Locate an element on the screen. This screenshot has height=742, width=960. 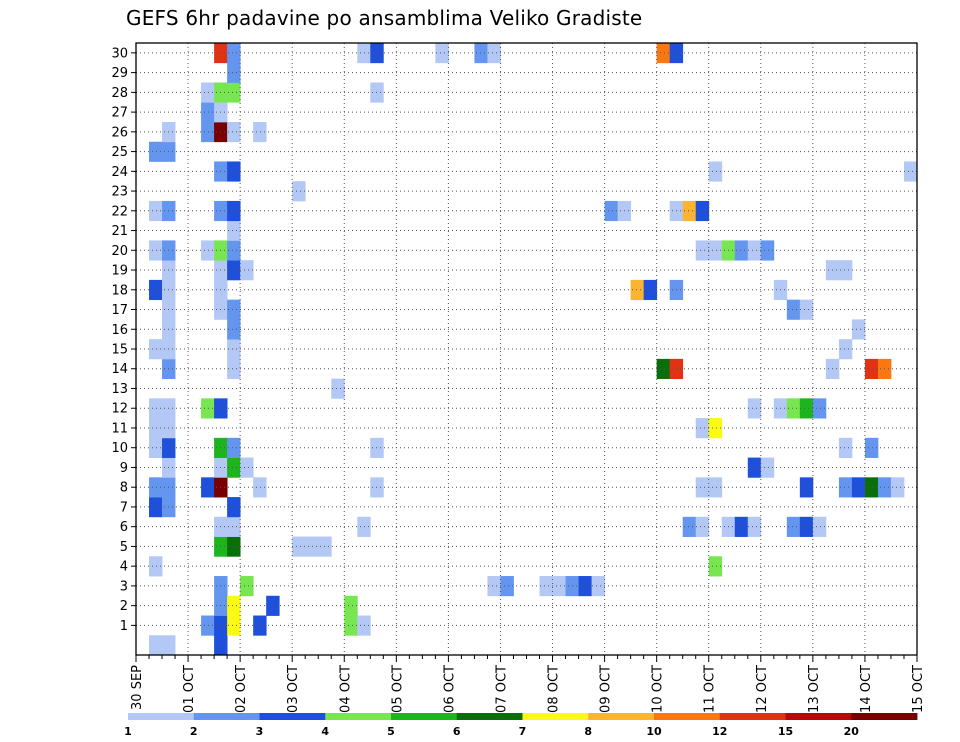
y-tick-label: 11 is located at coordinates (119, 428).